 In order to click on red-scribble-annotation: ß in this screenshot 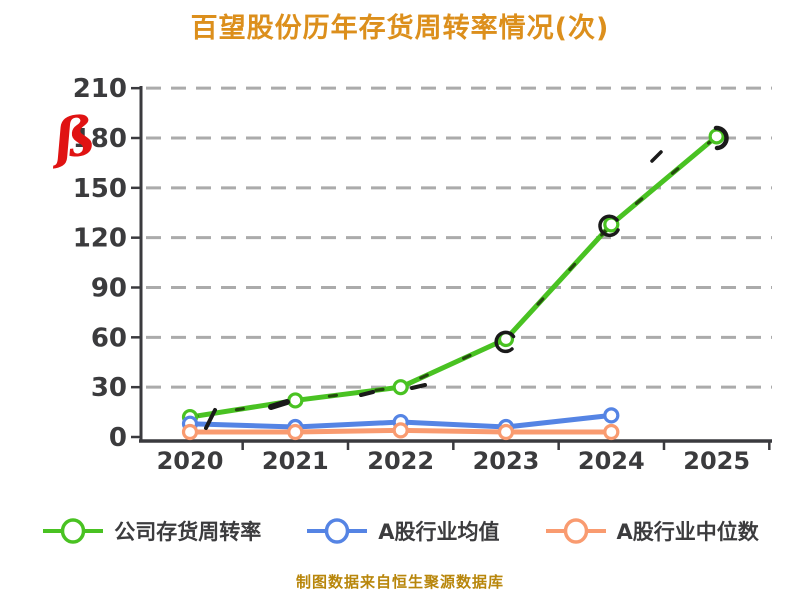, I will do `click(72, 137)`.